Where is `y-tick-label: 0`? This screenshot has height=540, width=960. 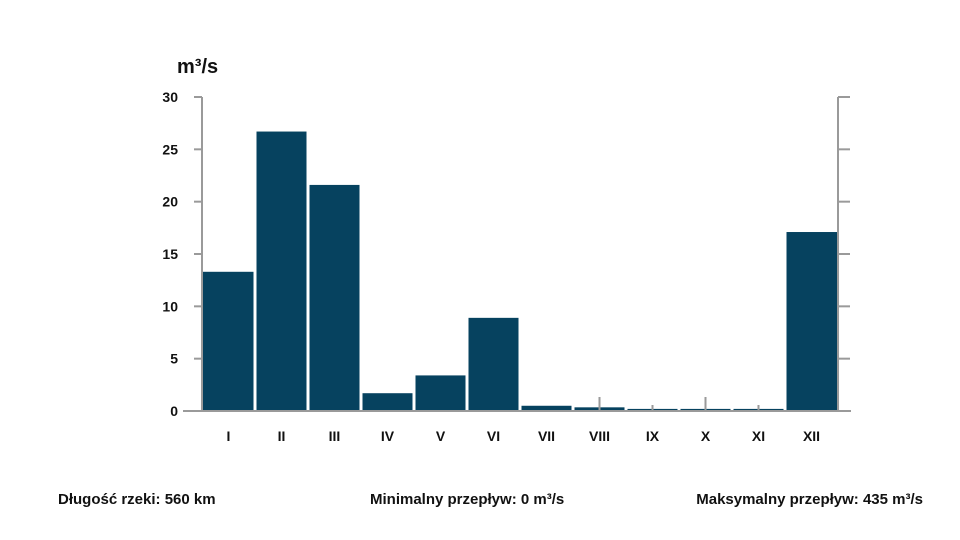 y-tick-label: 0 is located at coordinates (174, 411).